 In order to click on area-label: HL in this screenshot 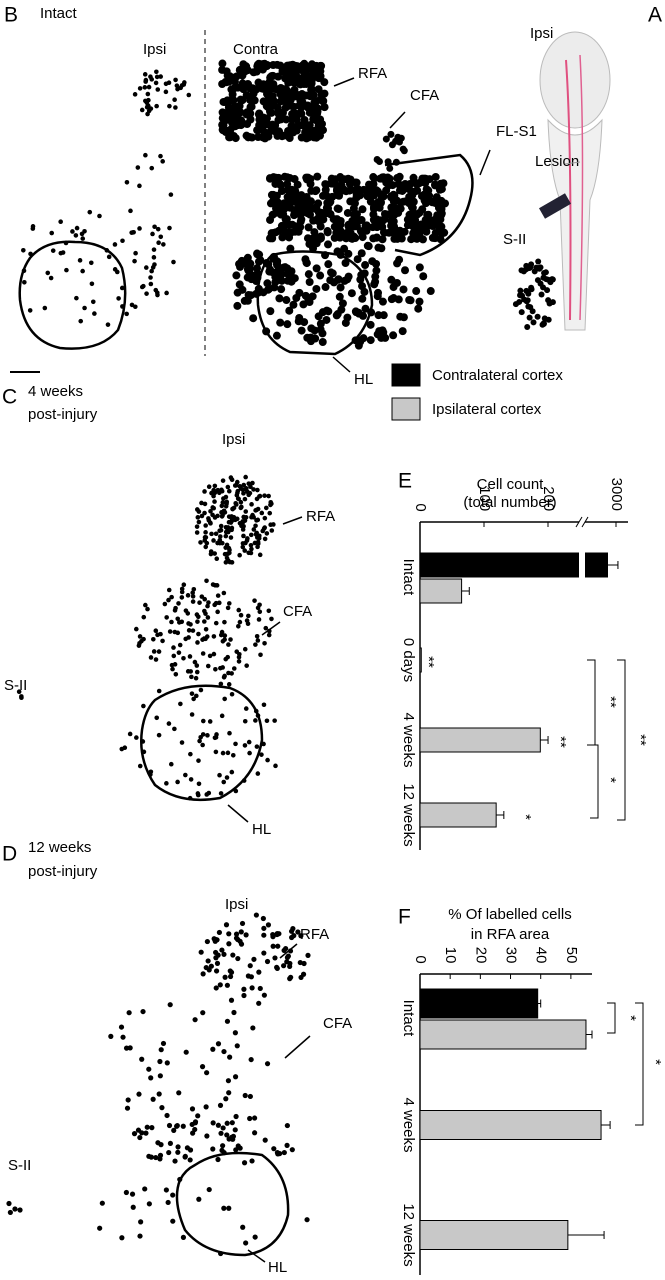, I will do `click(261, 829)`.